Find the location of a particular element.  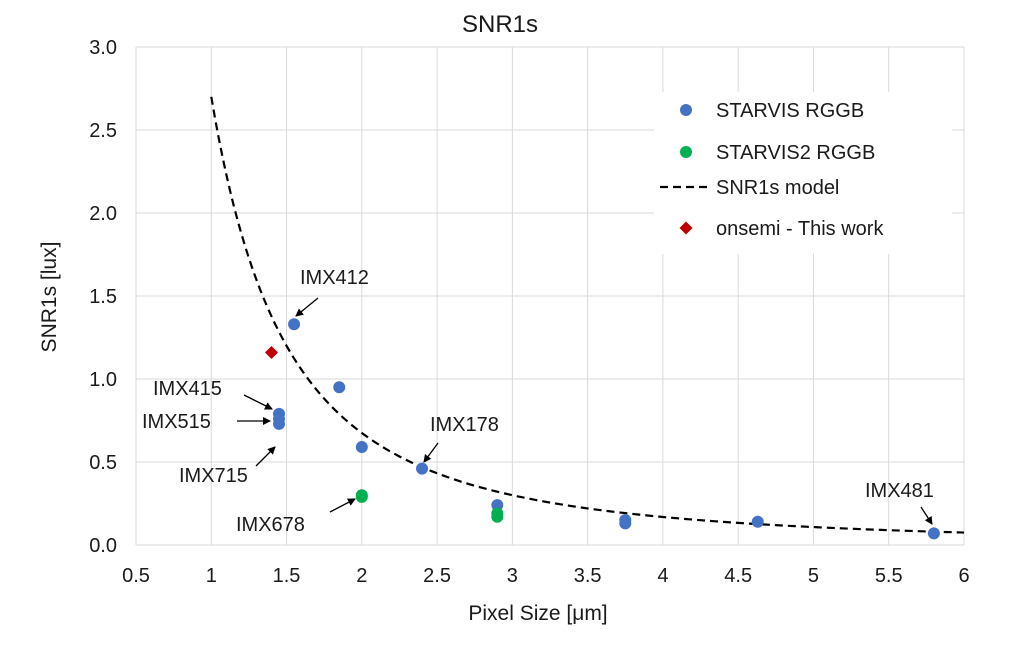

x-tick-label: 3 is located at coordinates (512, 576).